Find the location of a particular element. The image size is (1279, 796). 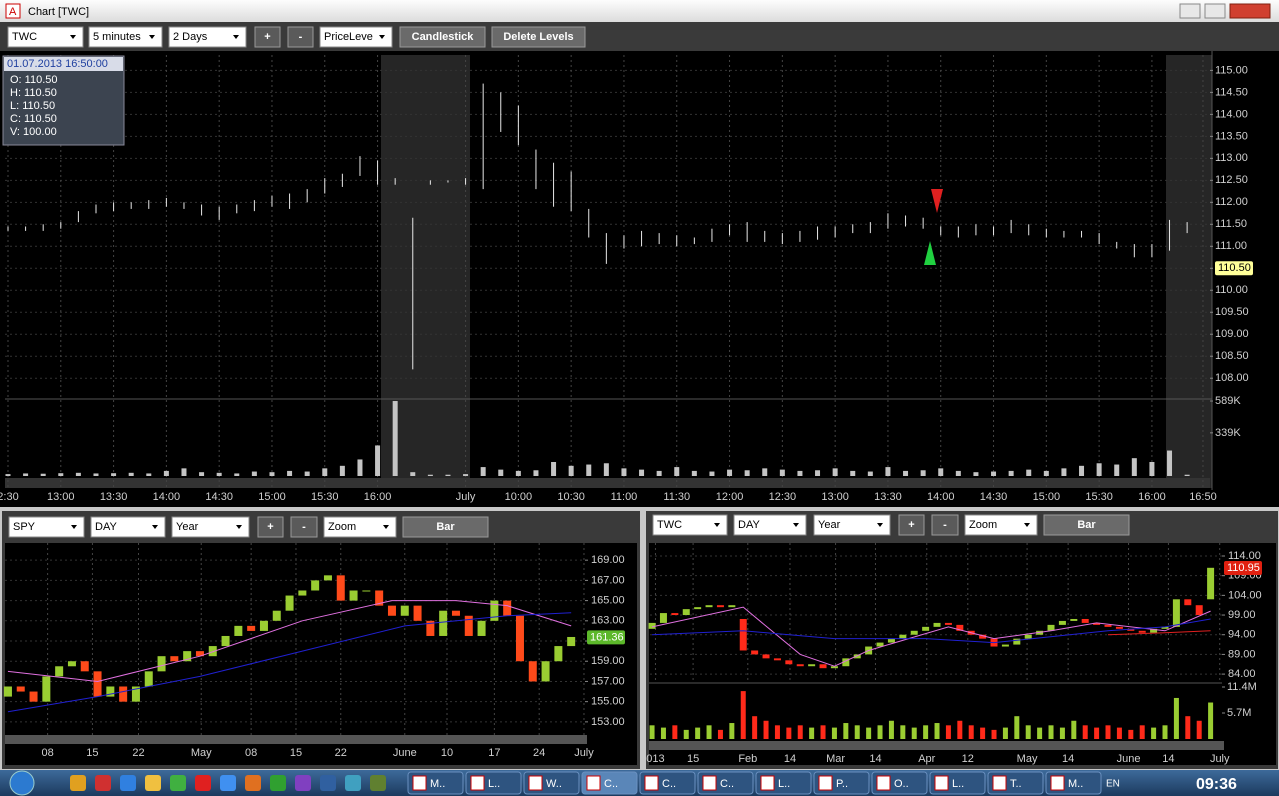

last-price-label: 161.36 is located at coordinates (607, 637).